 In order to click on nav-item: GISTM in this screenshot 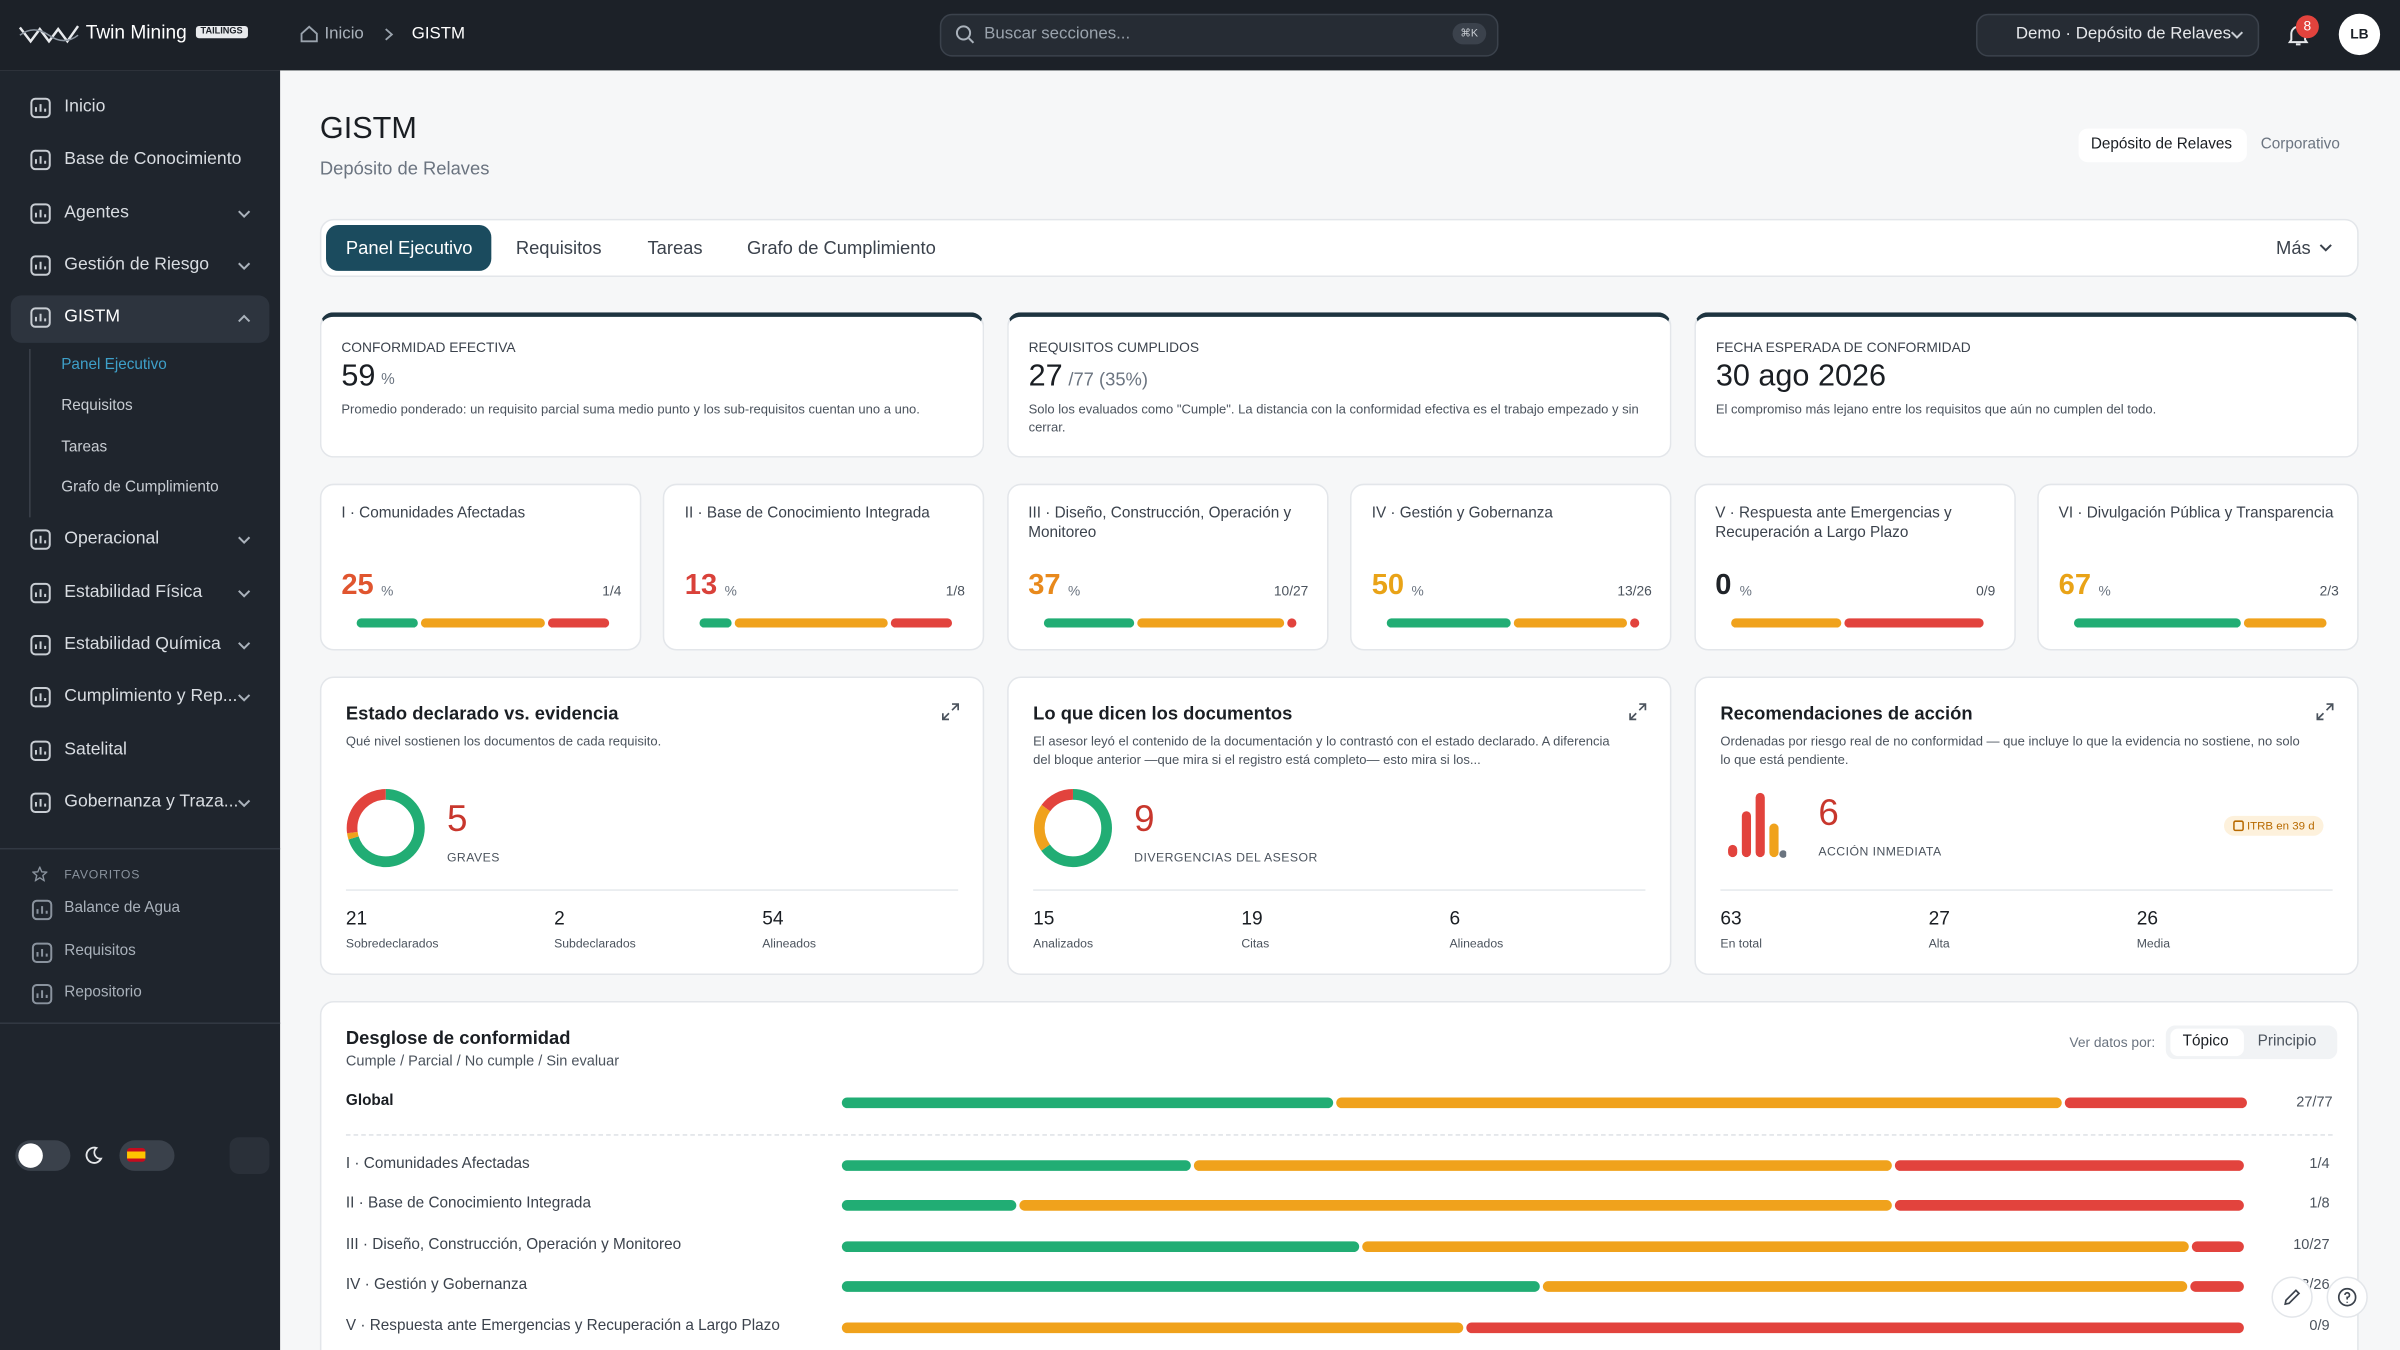, I will do `click(92, 317)`.